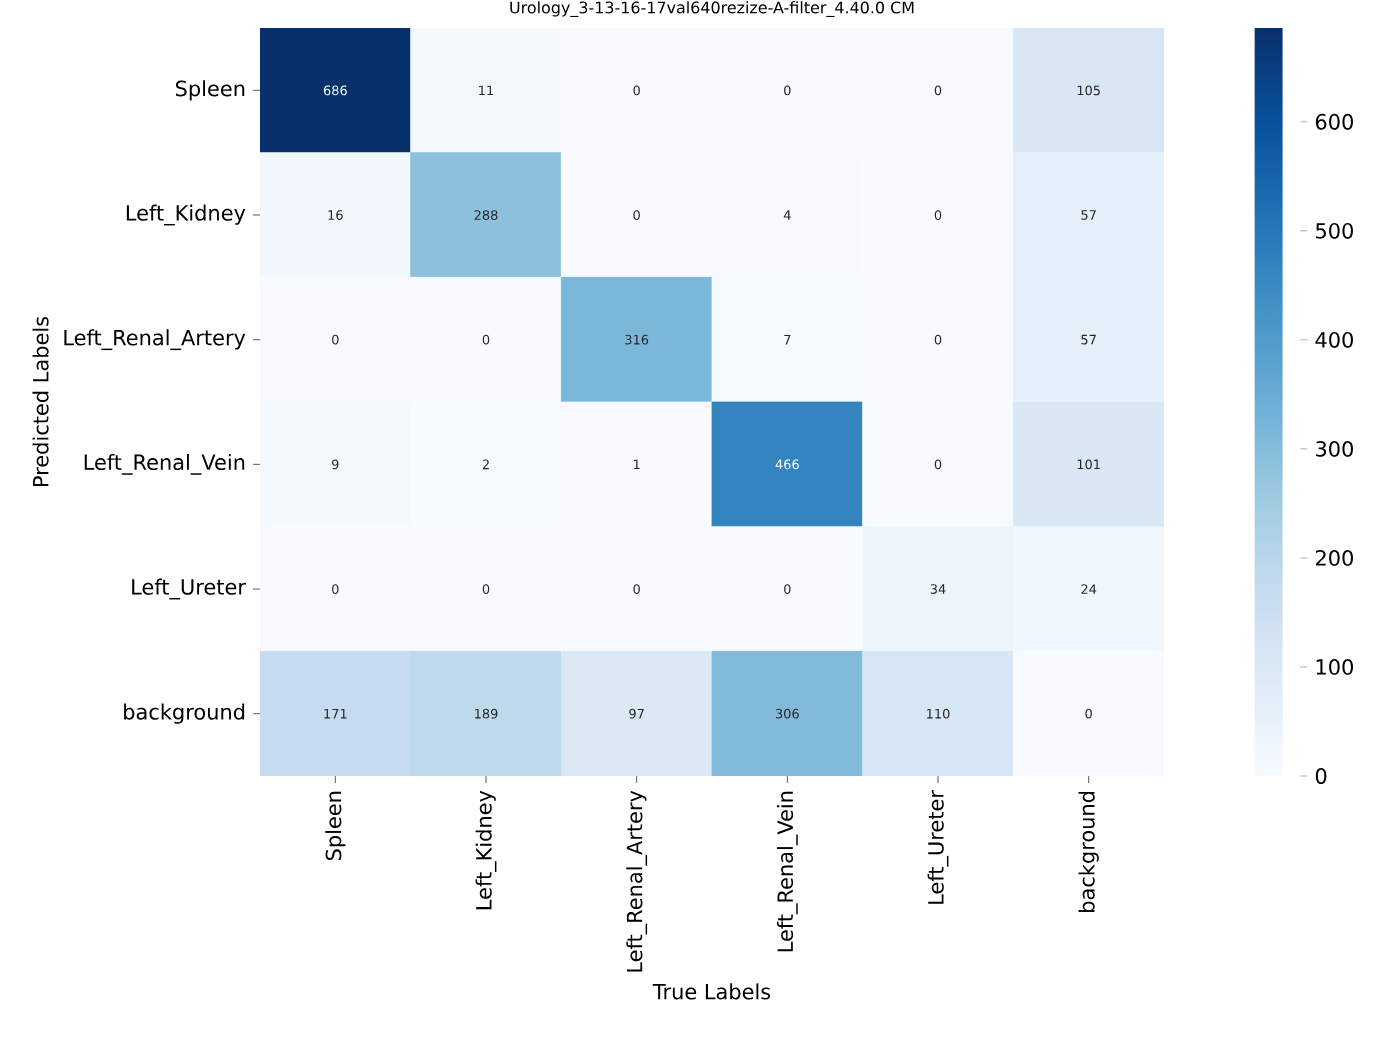 This screenshot has width=1392, height=1042. I want to click on x-tick-label: background, so click(1088, 851).